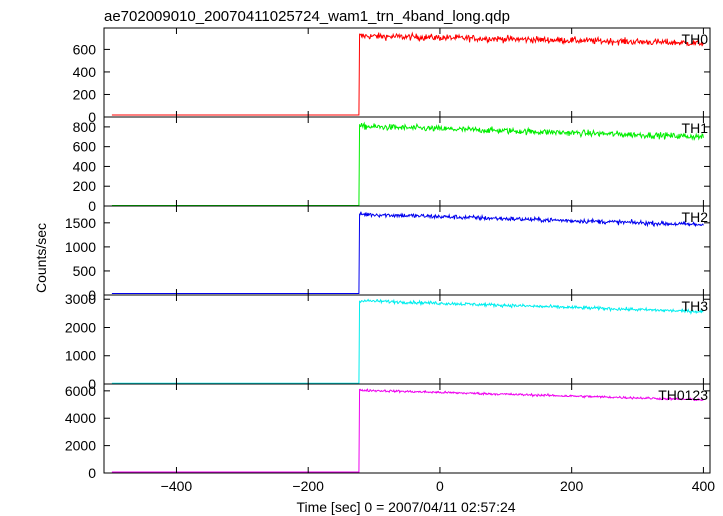 The width and height of the screenshot is (723, 516). What do you see at coordinates (177, 486) in the screenshot?
I see `x-tick-label: −400` at bounding box center [177, 486].